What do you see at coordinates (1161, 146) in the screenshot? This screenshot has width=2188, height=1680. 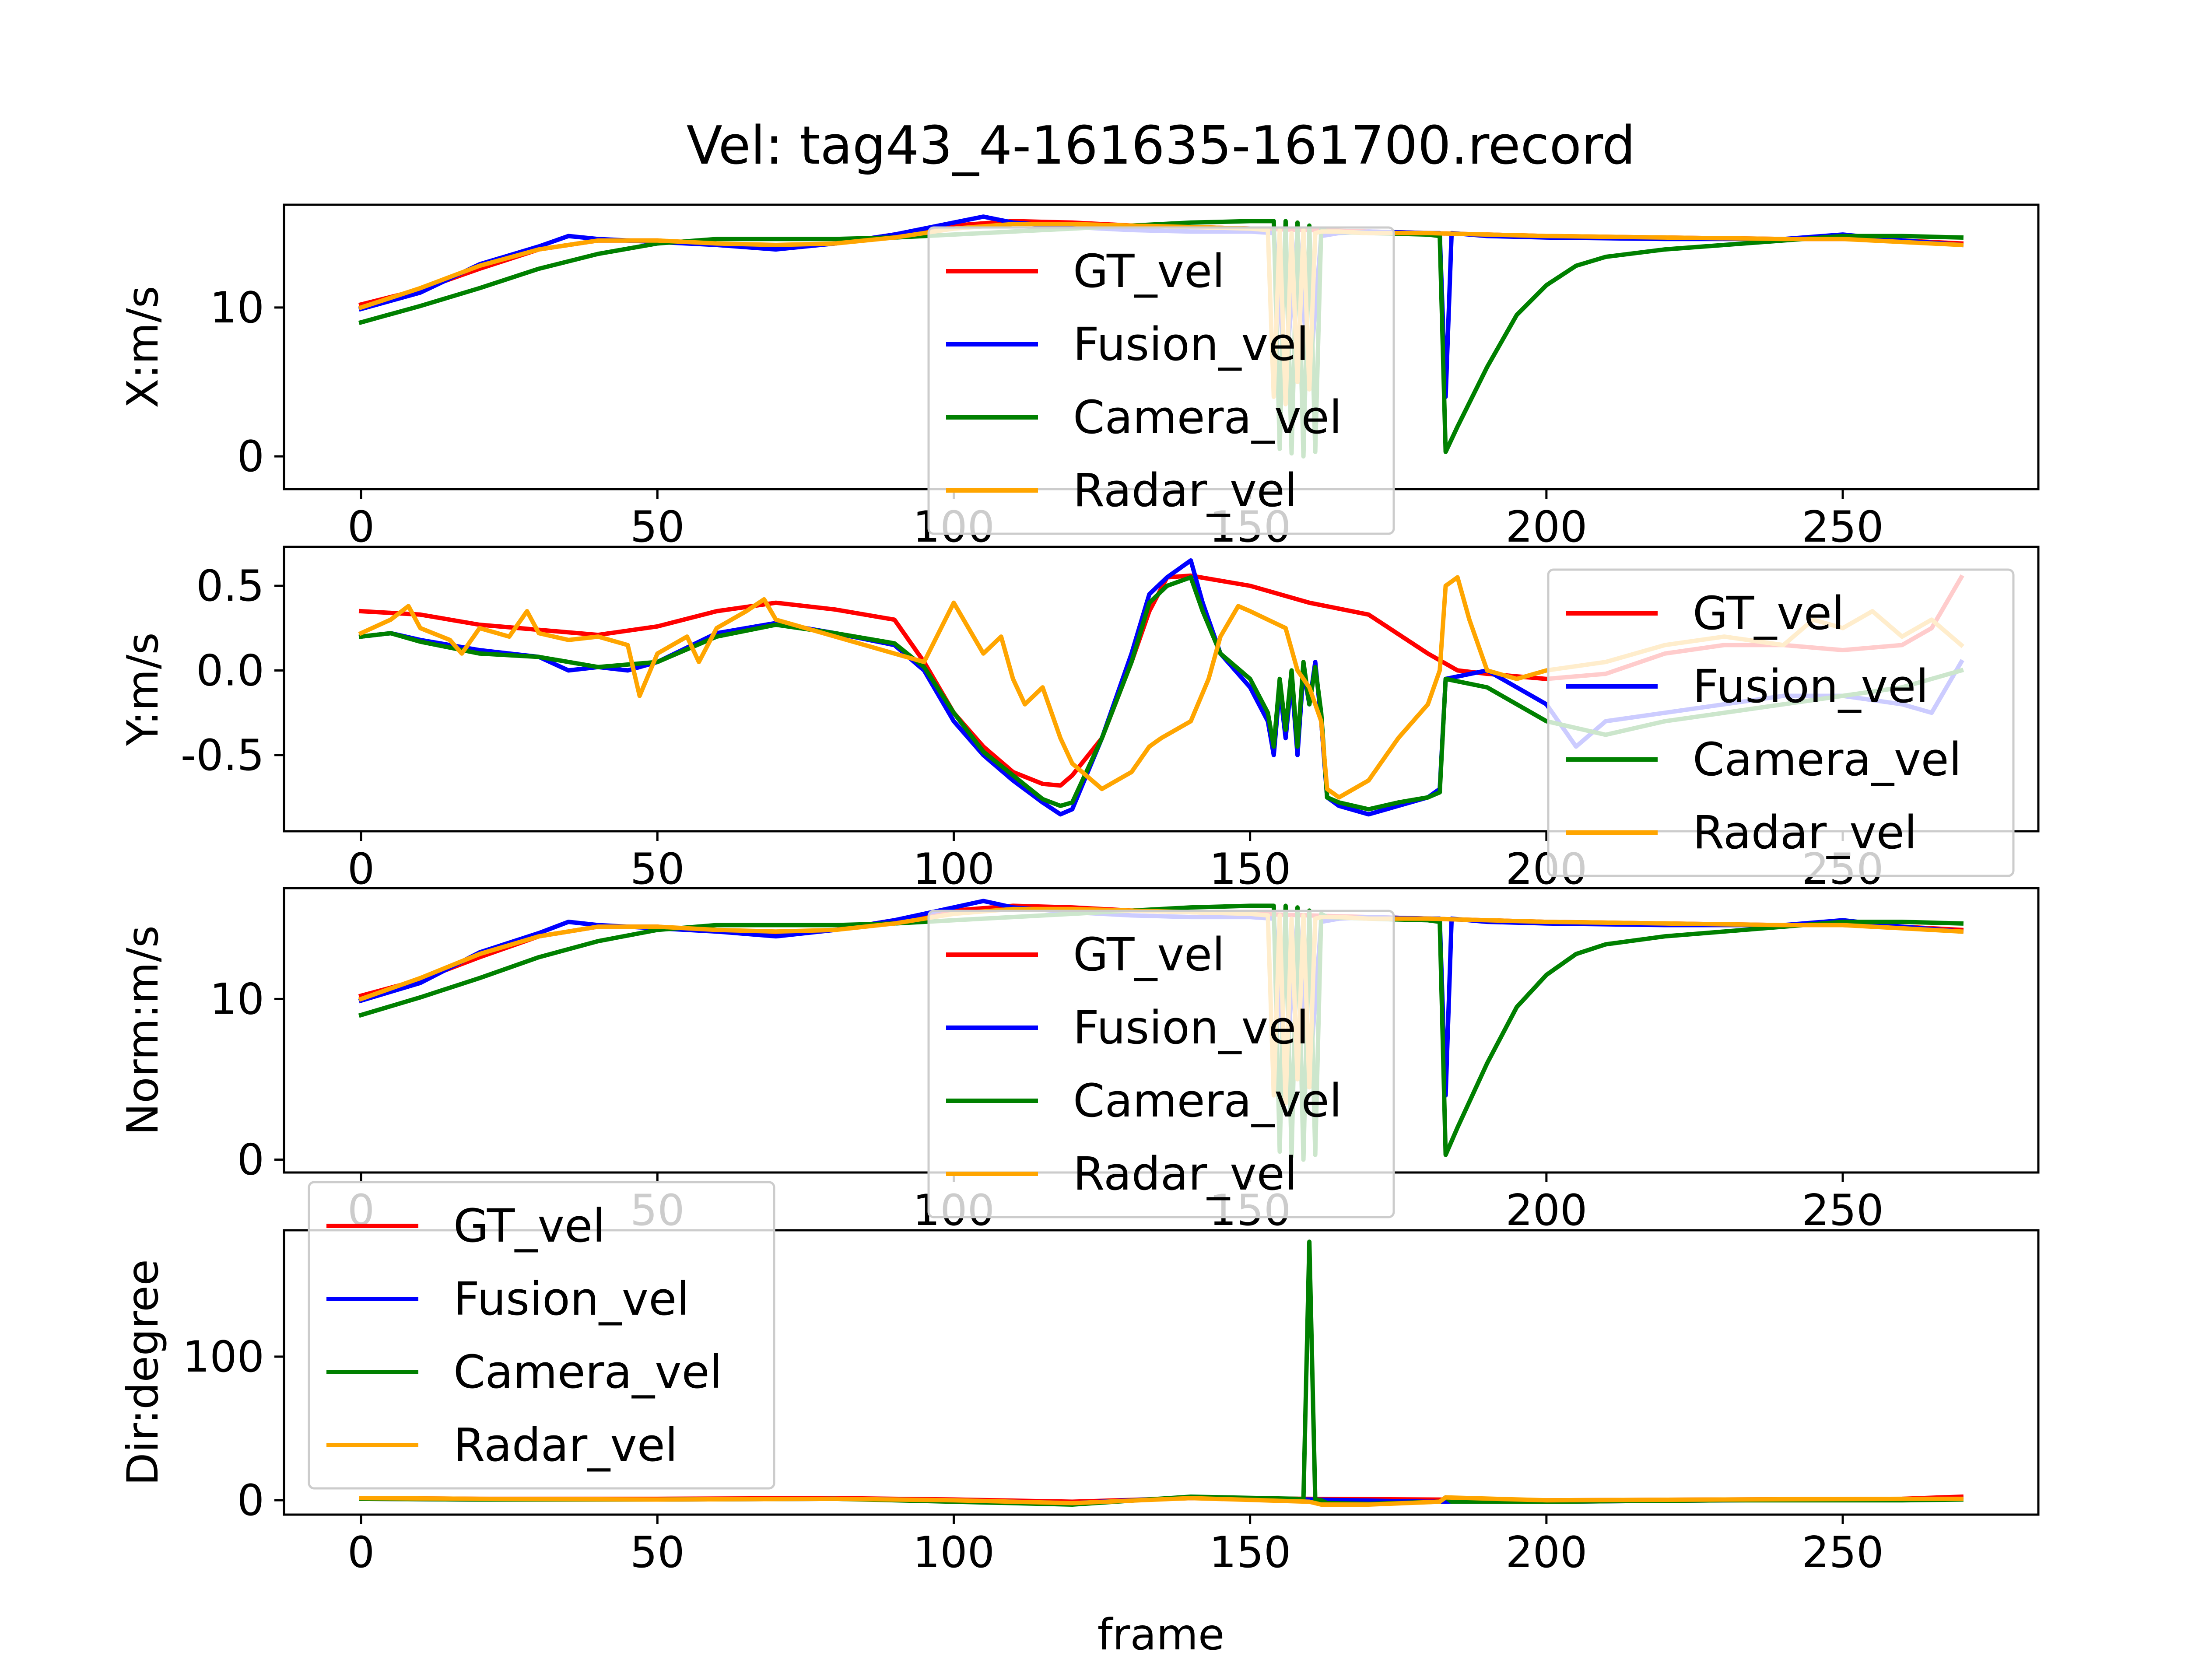 I see `figure-title: Vel: tag43_4-161635-161700.record` at bounding box center [1161, 146].